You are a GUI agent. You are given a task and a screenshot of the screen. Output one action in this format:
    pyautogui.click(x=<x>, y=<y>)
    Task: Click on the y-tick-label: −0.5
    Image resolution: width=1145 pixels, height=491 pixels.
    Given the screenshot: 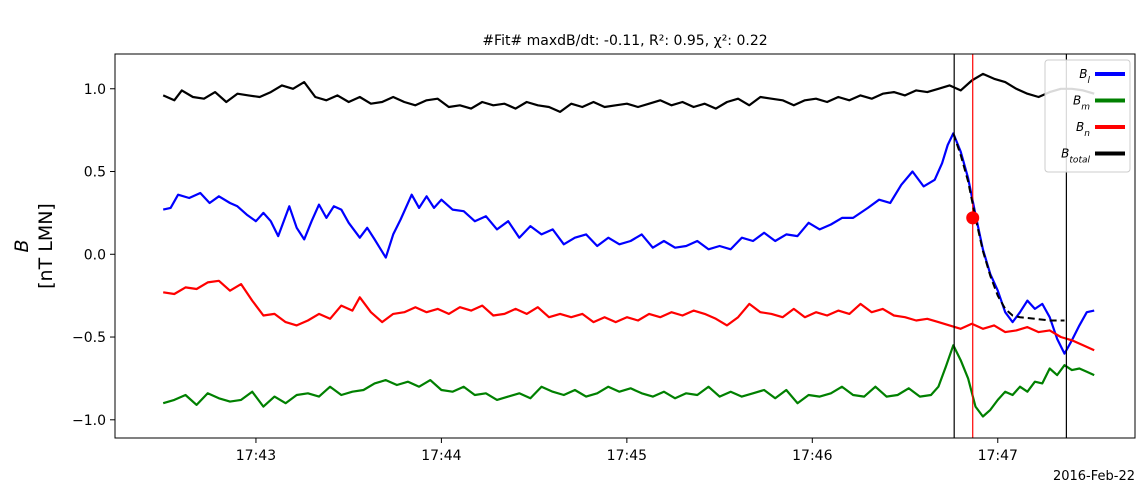 What is the action you would take?
    pyautogui.click(x=89, y=338)
    